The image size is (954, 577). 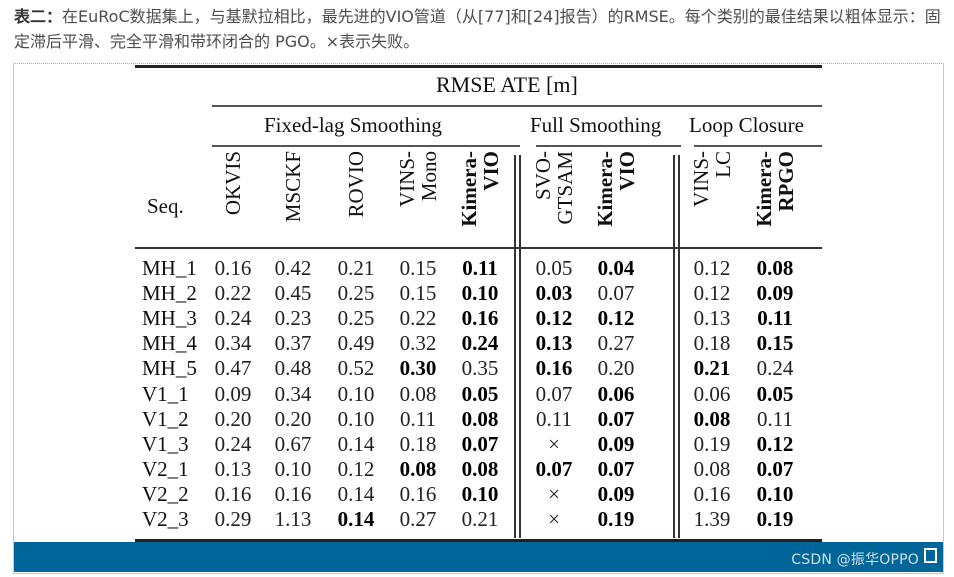 What do you see at coordinates (480, 519) in the screenshot?
I see `table-cell: 0.21` at bounding box center [480, 519].